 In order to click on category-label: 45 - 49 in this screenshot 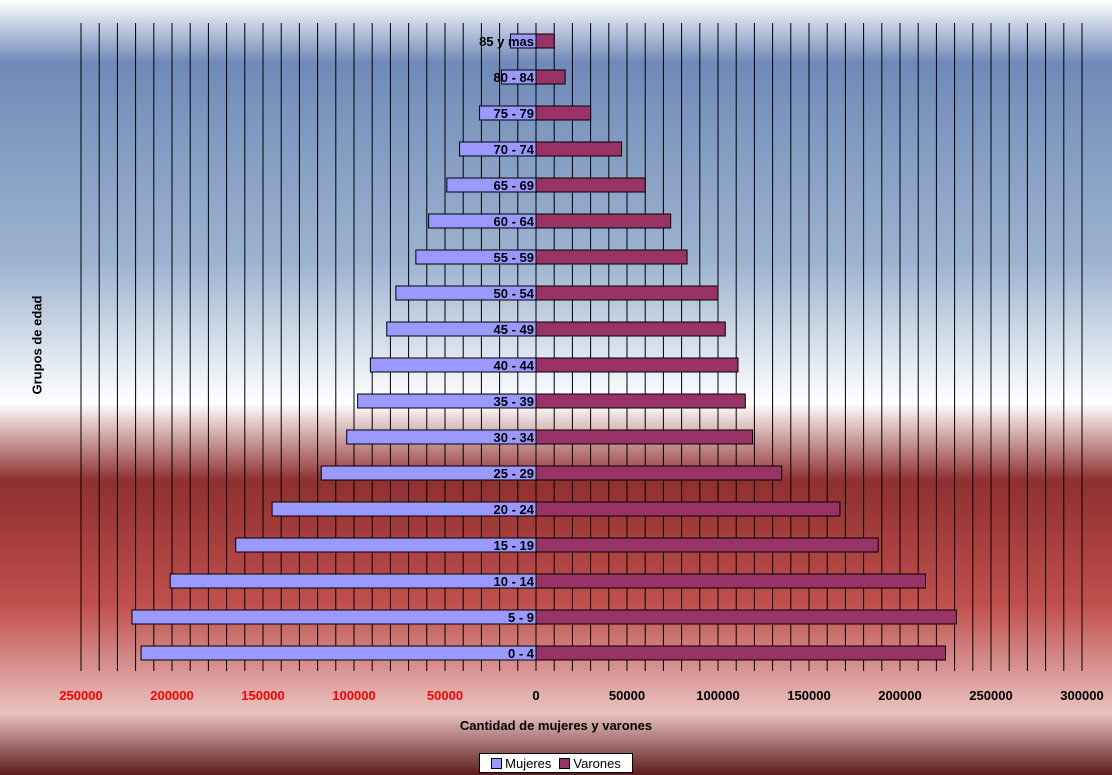, I will do `click(514, 329)`.